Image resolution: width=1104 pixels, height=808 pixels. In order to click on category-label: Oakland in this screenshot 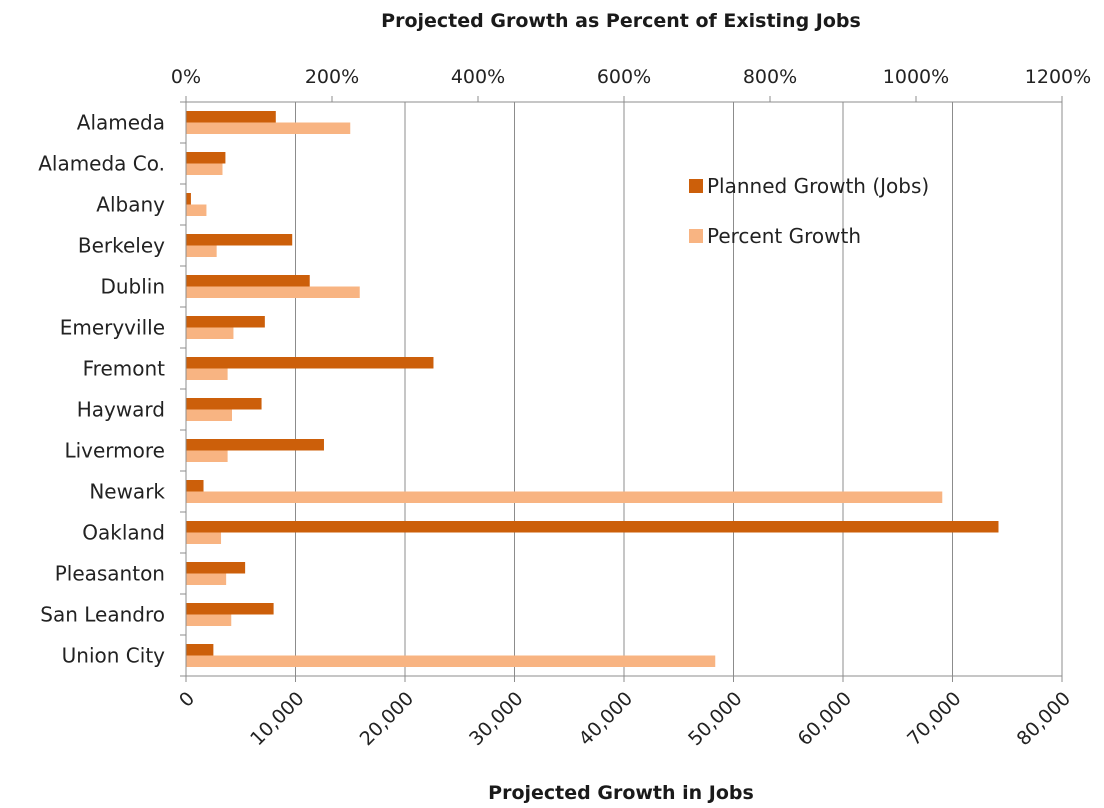, I will do `click(123, 533)`.